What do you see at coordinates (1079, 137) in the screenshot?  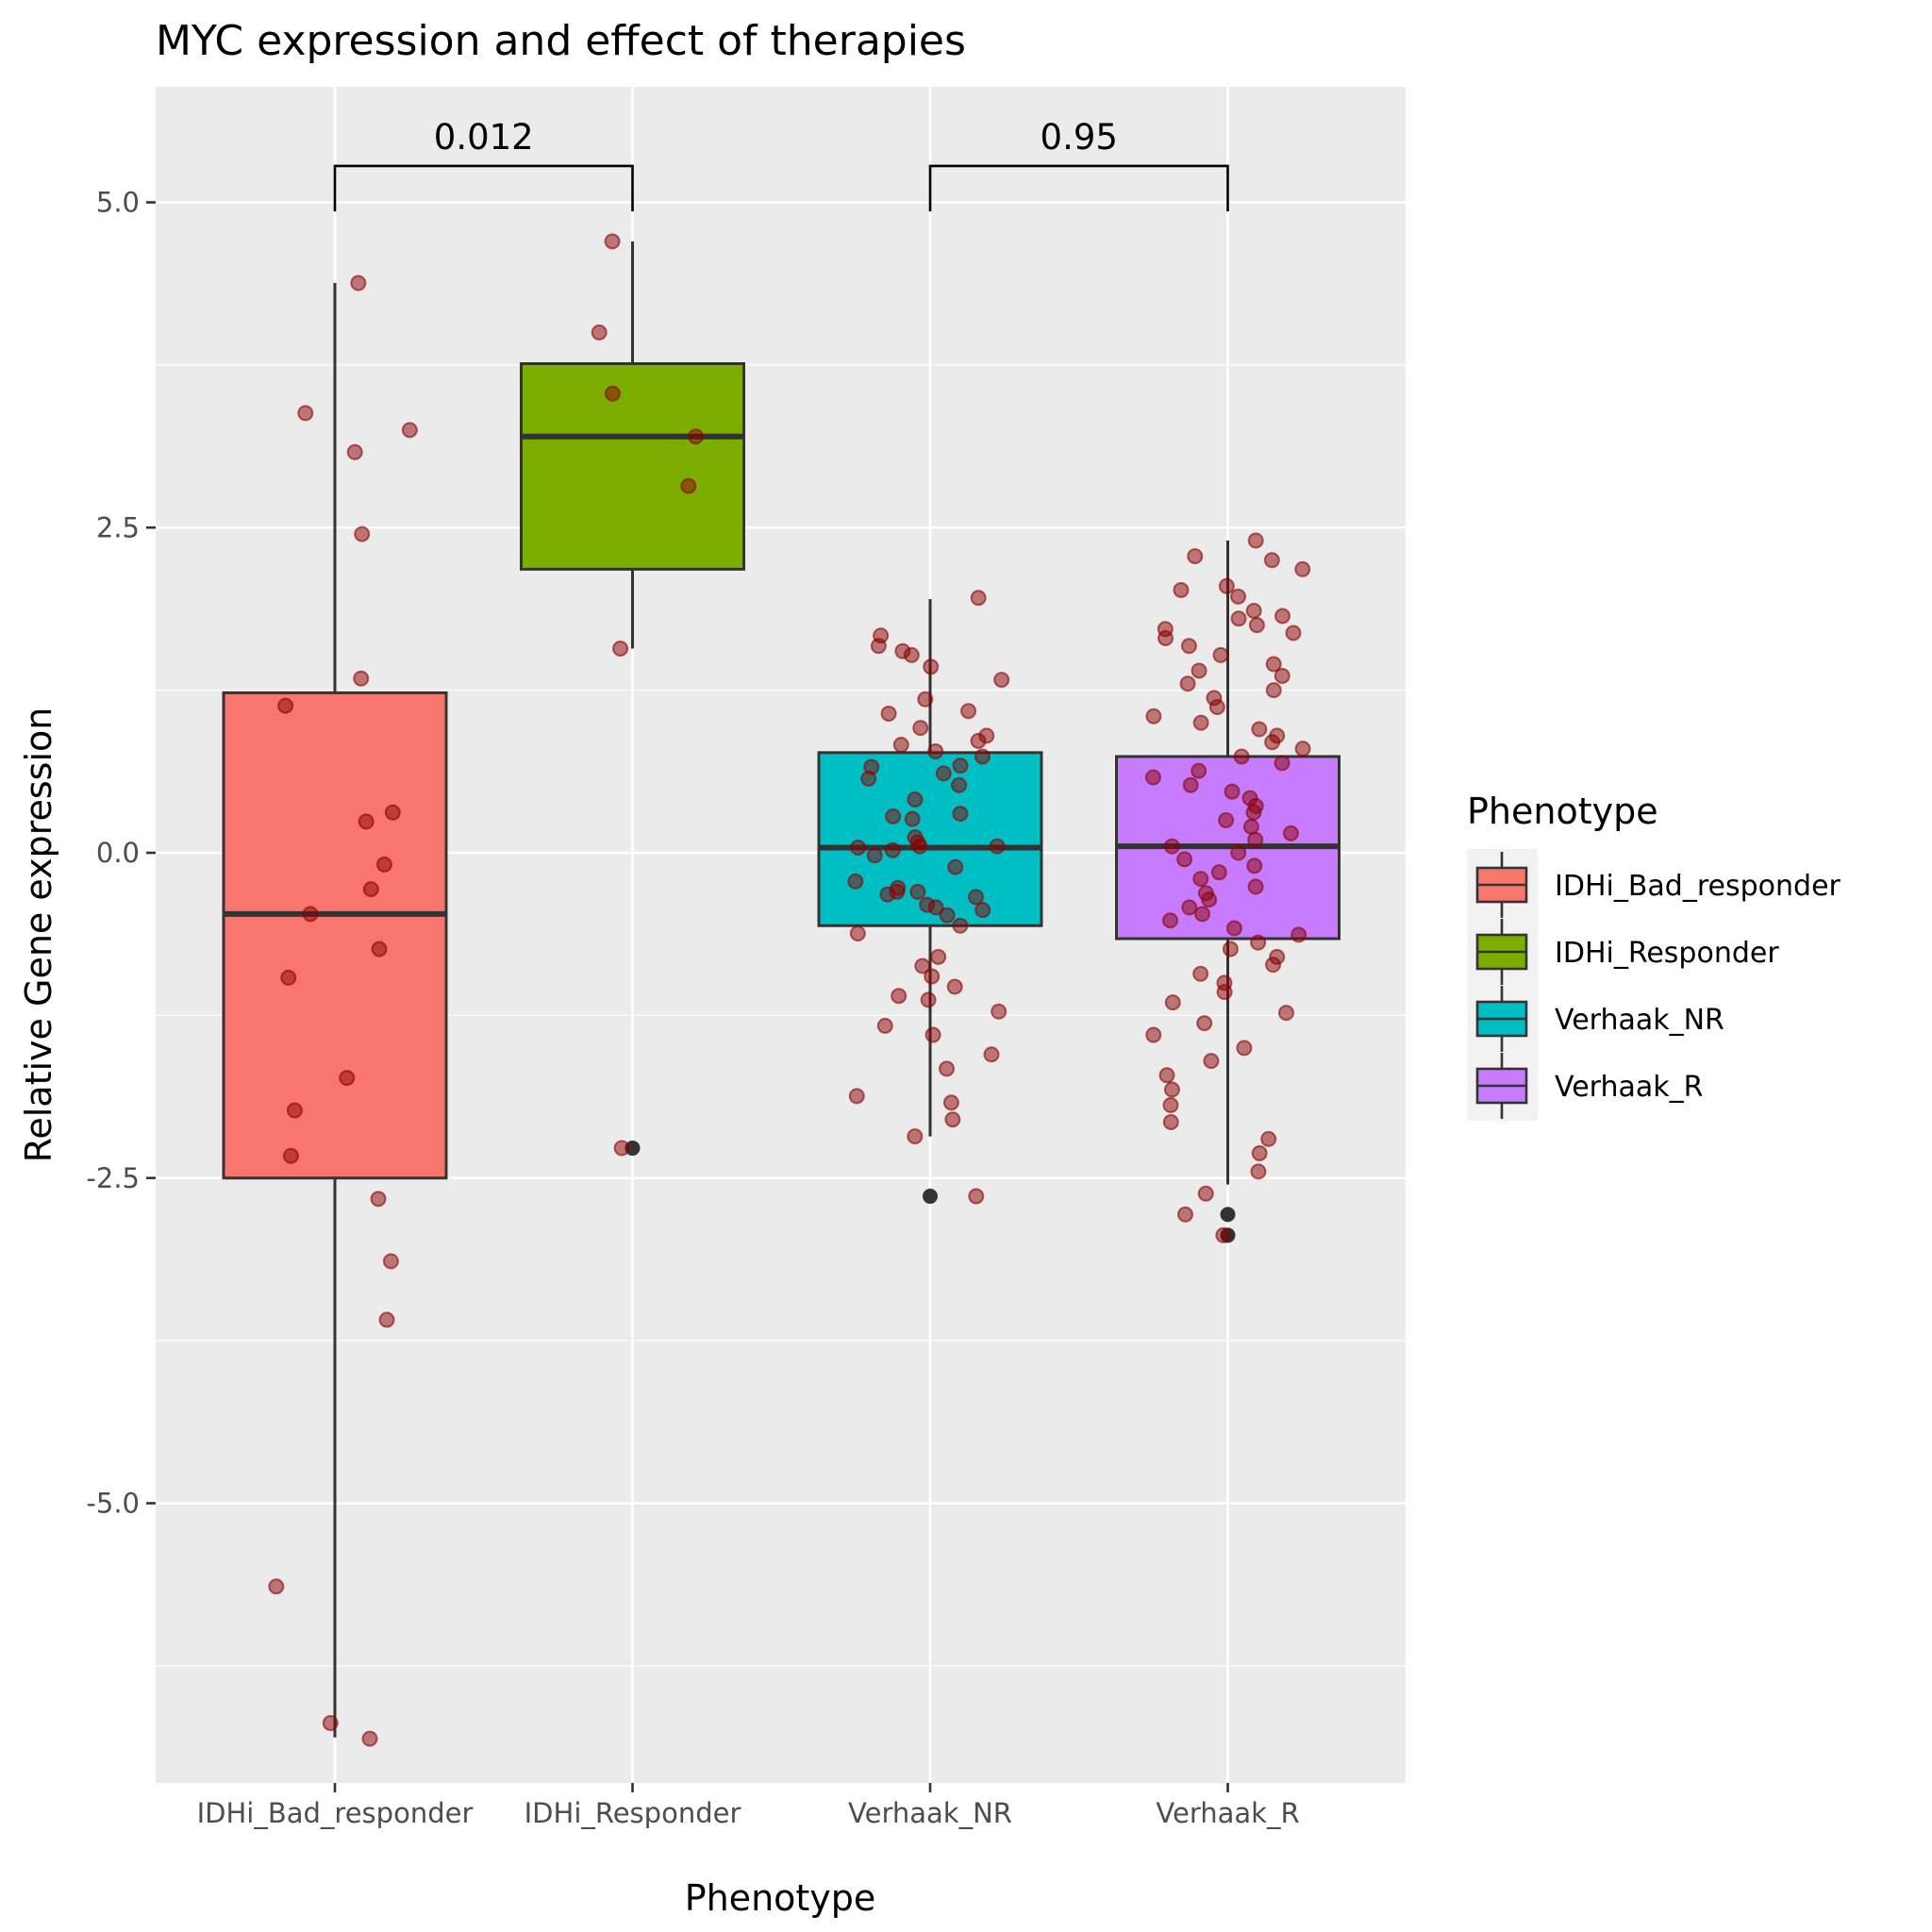 I see `p-value-label: 0.95` at bounding box center [1079, 137].